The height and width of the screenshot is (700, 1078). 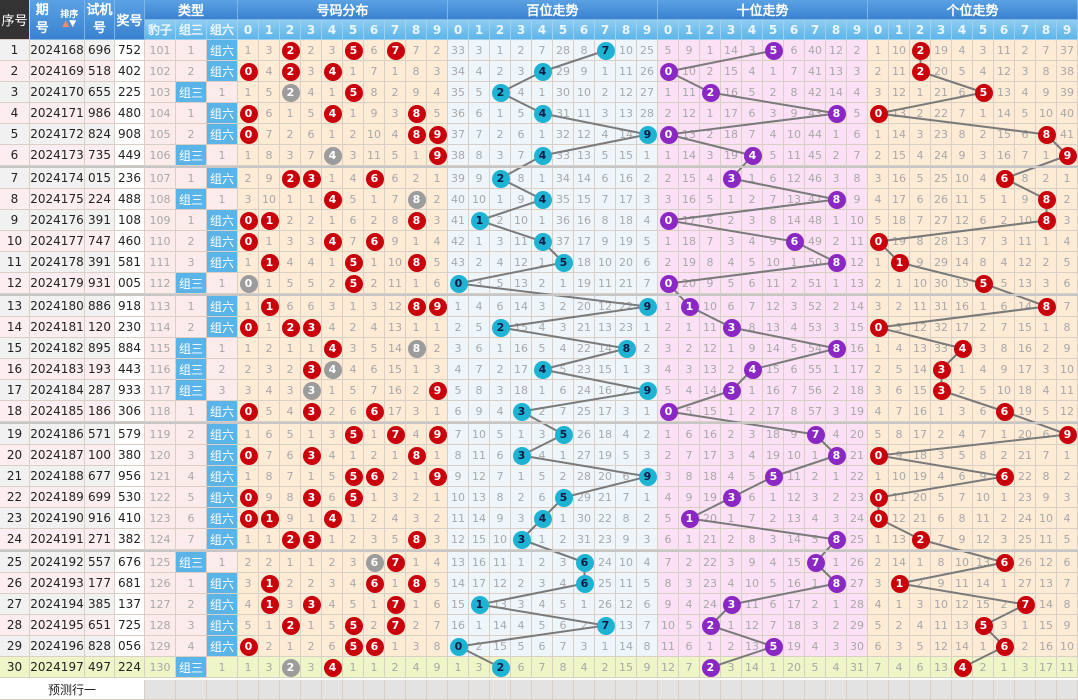 I want to click on omission-cell: 13, so click(x=941, y=667).